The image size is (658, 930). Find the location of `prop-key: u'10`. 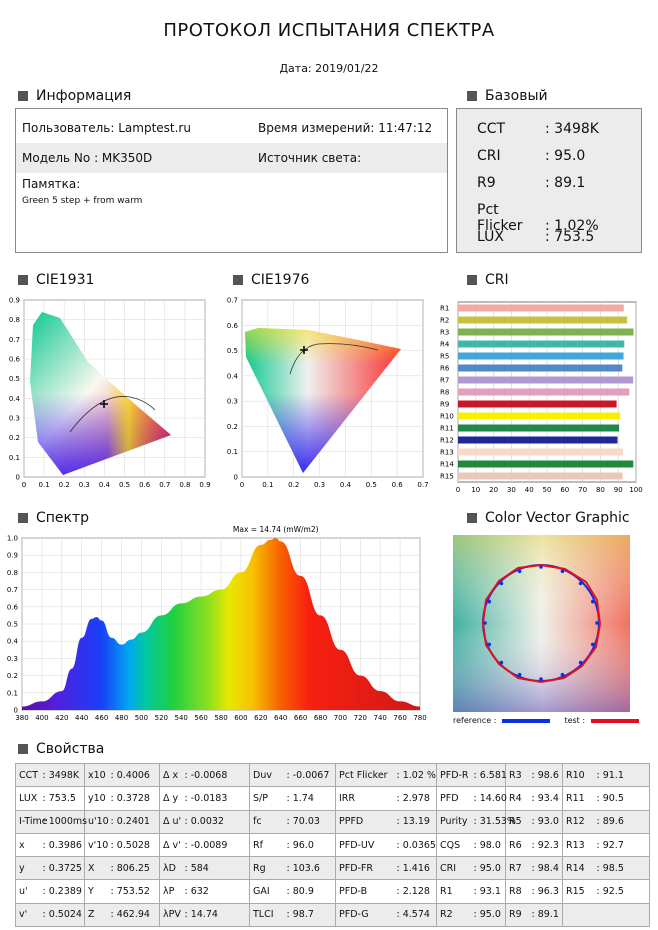

prop-key: u'10 is located at coordinates (96, 821).